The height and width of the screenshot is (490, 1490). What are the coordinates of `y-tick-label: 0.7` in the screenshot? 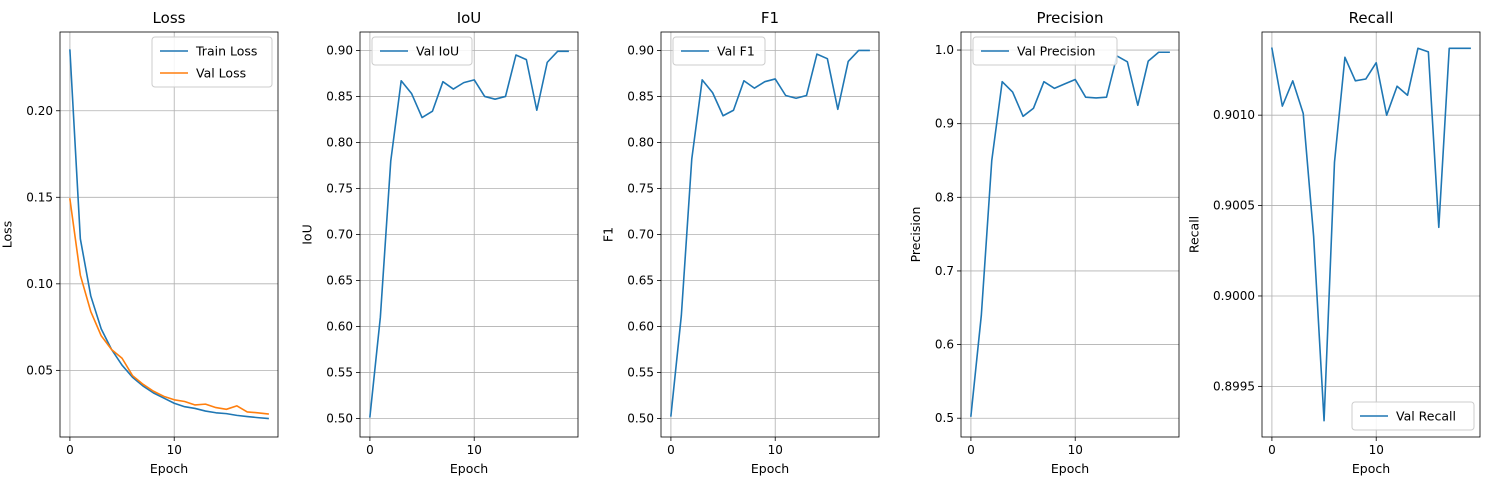 It's located at (944, 271).